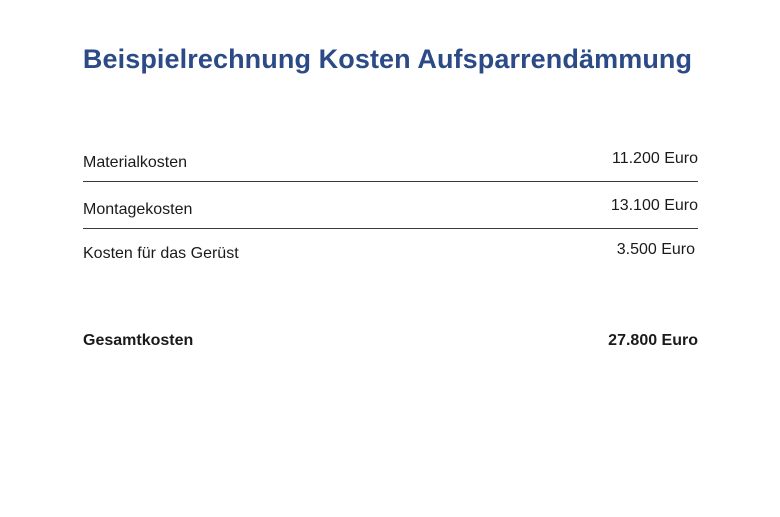 The image size is (780, 517). Describe the element at coordinates (390, 249) in the screenshot. I see `cost-row-scaffold: Kosten für das Gerüst 3.500 Euro` at that location.